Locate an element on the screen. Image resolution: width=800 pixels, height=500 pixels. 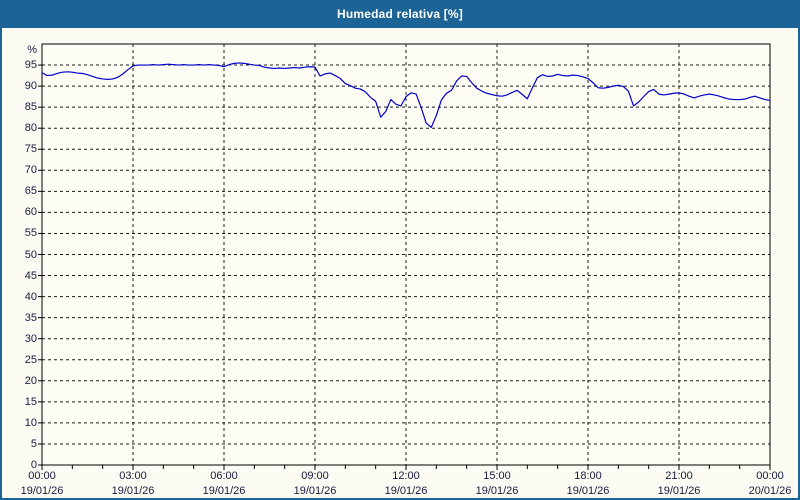
y-axis-unit-label: % is located at coordinates (32, 50).